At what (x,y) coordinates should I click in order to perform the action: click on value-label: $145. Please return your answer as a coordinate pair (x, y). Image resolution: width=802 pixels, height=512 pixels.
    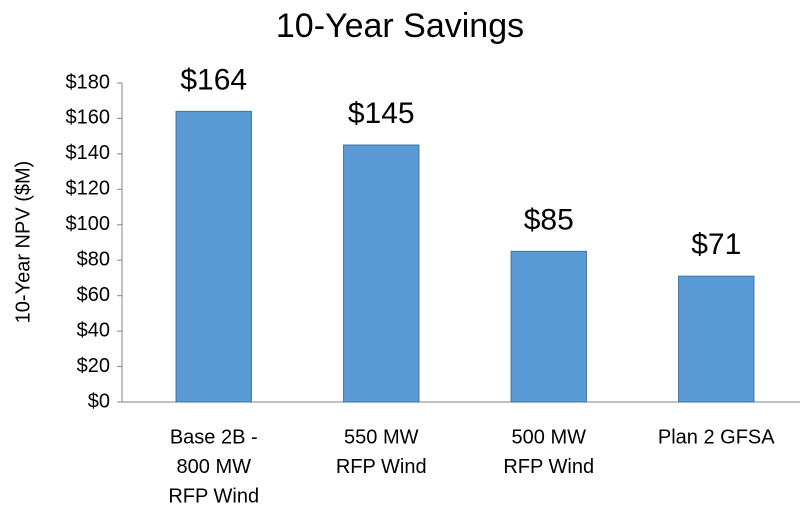
    Looking at the image, I should click on (381, 113).